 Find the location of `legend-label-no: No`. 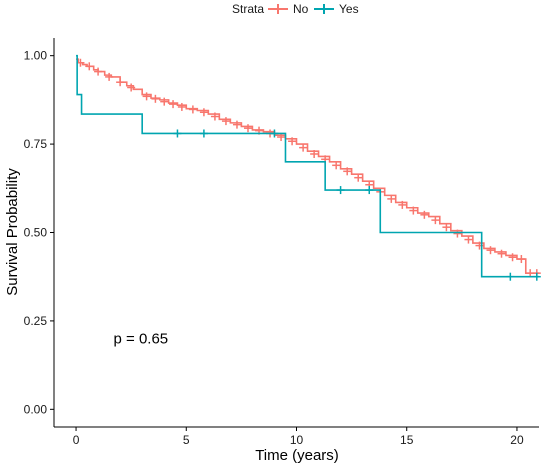

legend-label-no: No is located at coordinates (301, 9).